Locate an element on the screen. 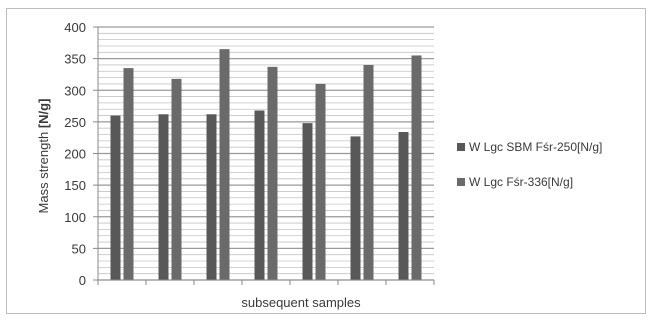 The width and height of the screenshot is (653, 322). y-axis-ticks: 0 50 100 150 200 250 300 350 400 is located at coordinates (75, 154).